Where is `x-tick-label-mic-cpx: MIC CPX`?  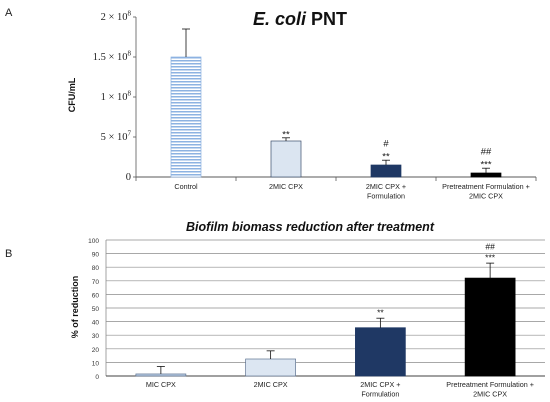 x-tick-label-mic-cpx: MIC CPX is located at coordinates (161, 384).